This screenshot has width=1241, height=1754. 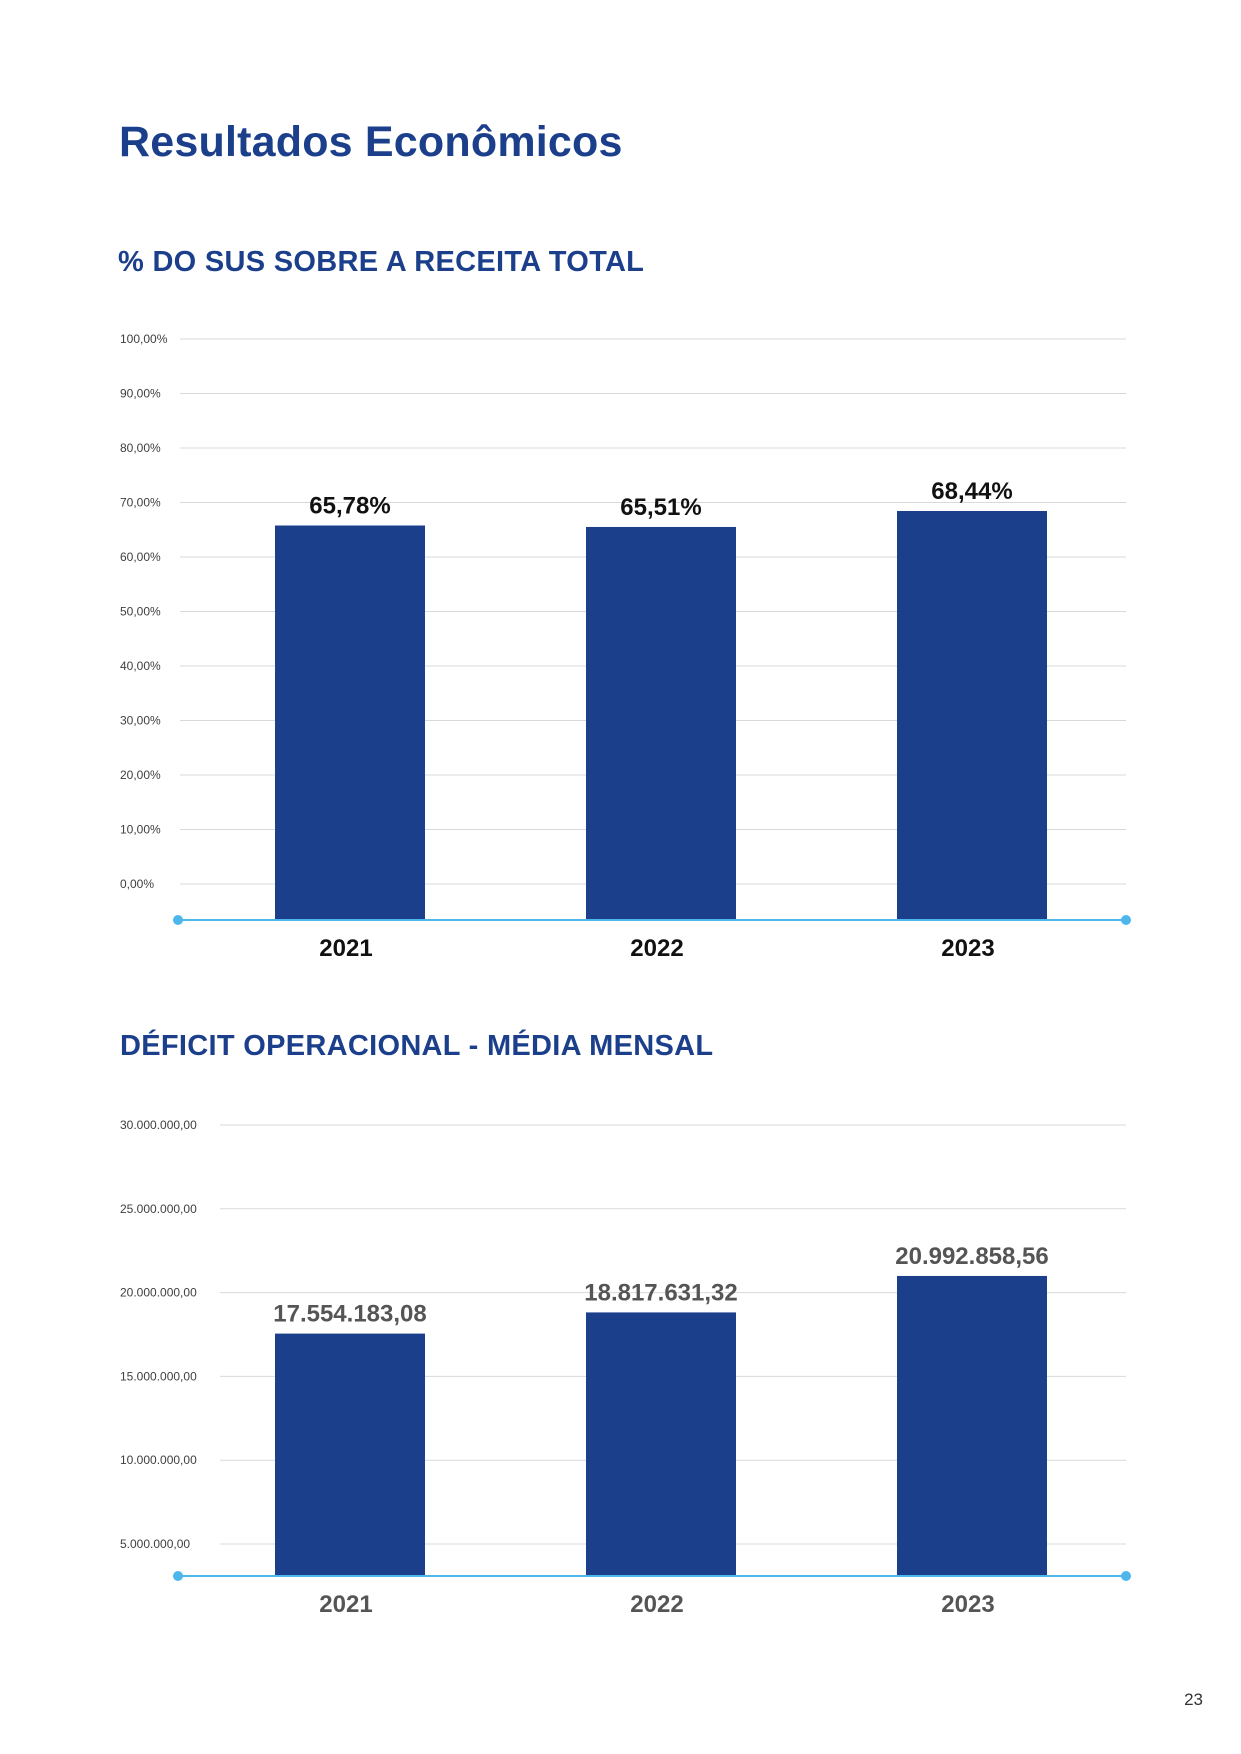 I want to click on y-tick-label: 60,00%, so click(x=140, y=557).